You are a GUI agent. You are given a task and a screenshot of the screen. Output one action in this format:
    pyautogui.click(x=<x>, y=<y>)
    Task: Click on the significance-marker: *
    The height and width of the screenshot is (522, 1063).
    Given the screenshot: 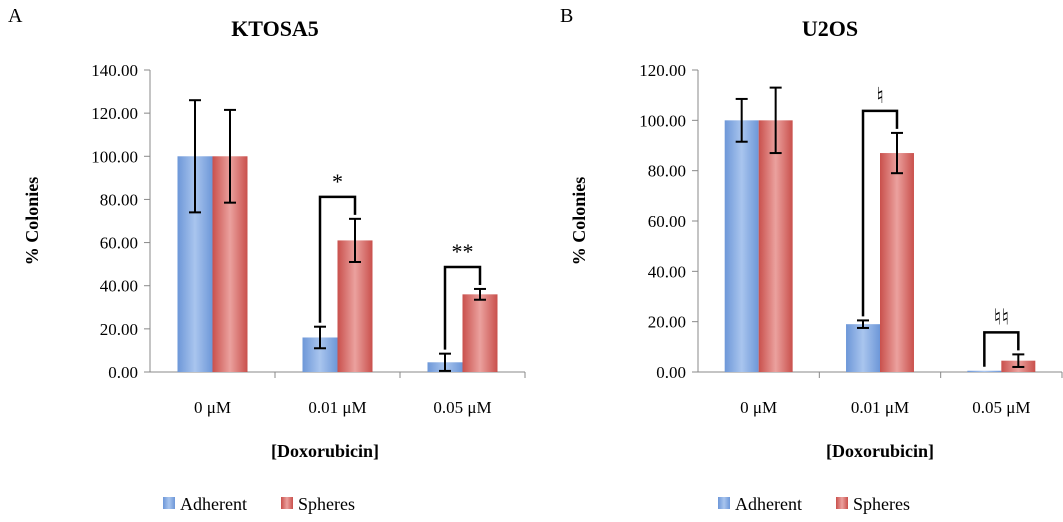 What is the action you would take?
    pyautogui.click(x=337, y=181)
    